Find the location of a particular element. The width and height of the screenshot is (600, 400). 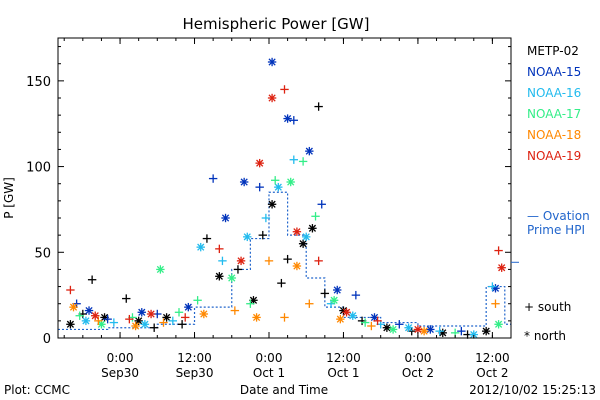

y-tick-label: 0 is located at coordinates (47, 339).